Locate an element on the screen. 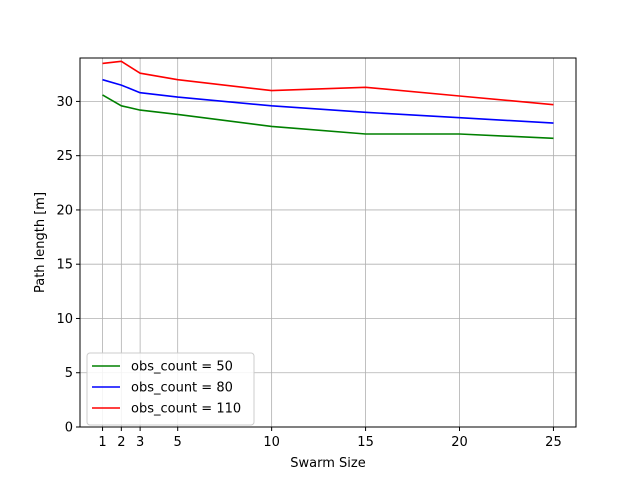 Image resolution: width=640 pixels, height=480 pixels. y-tick-label: 5 is located at coordinates (69, 373).